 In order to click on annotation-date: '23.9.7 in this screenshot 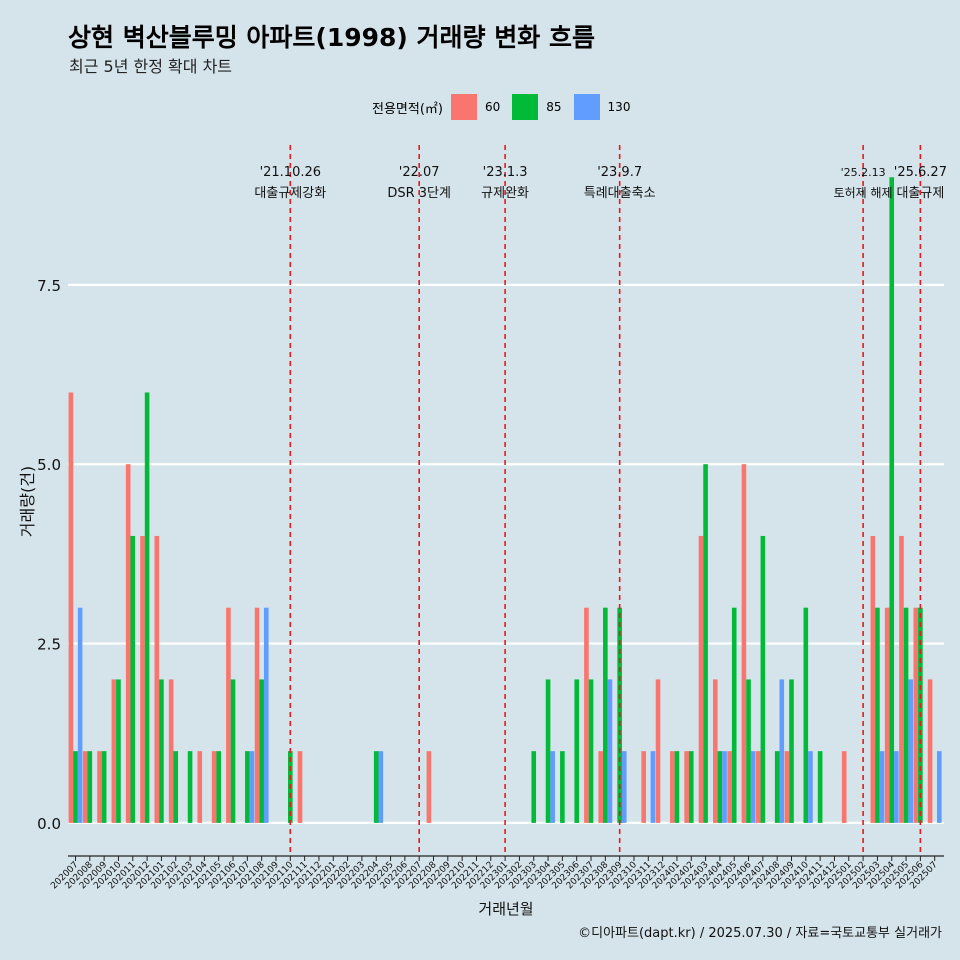, I will do `click(619, 172)`.